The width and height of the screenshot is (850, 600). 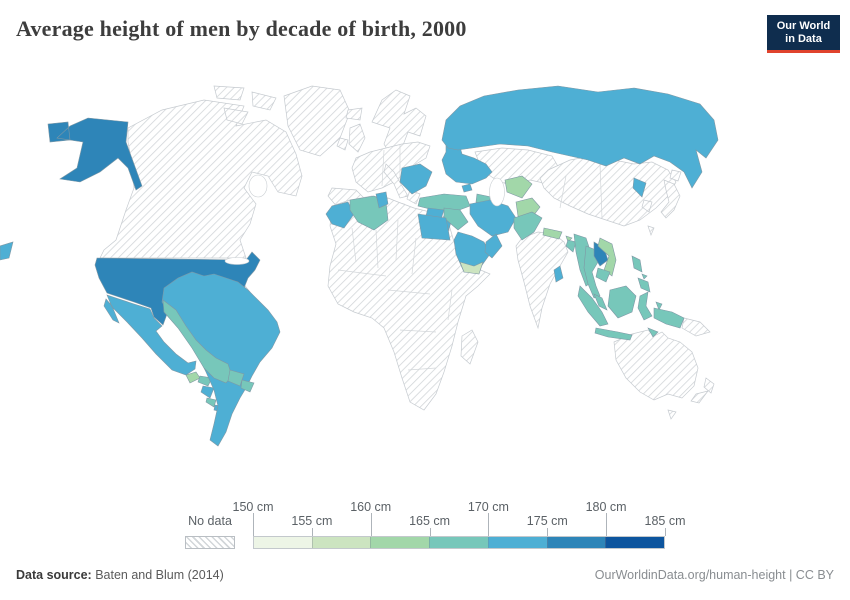 I want to click on region-india, so click(x=542, y=280).